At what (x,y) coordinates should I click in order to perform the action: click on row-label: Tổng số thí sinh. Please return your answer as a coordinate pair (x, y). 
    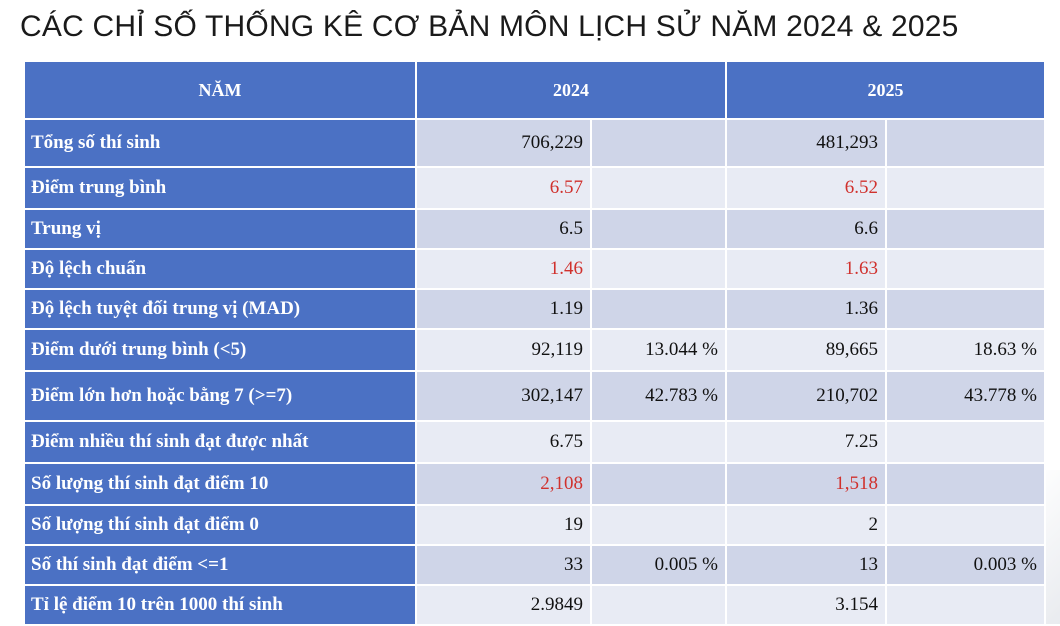
    Looking at the image, I should click on (220, 143).